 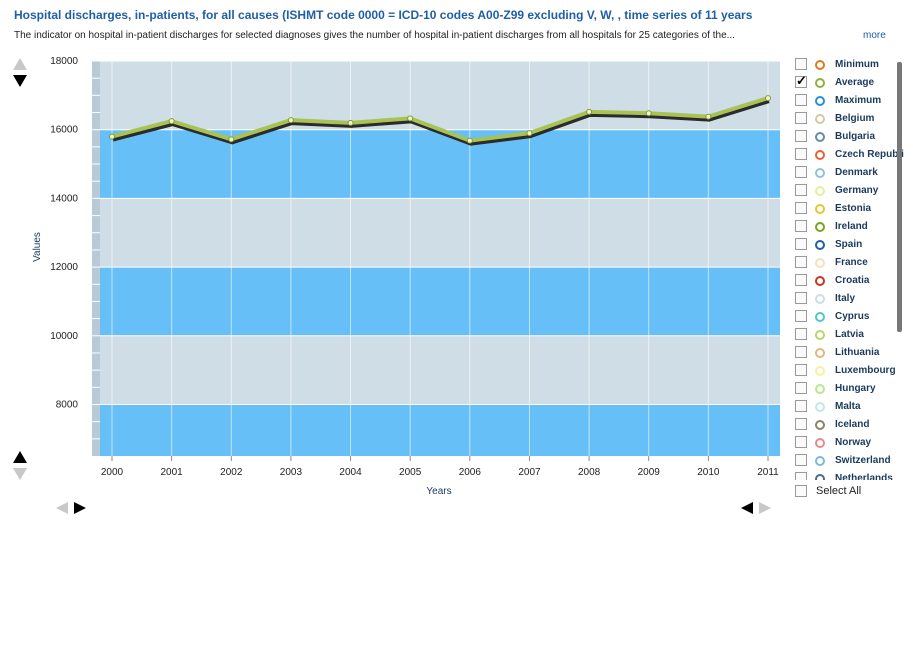 I want to click on legend-item: Denmark, so click(x=847, y=173).